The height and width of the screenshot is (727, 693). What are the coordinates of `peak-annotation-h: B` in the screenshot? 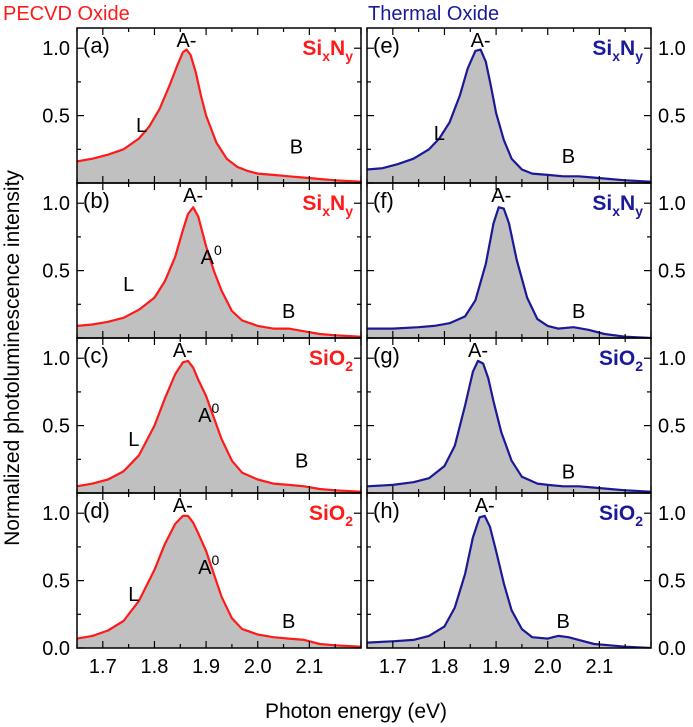 It's located at (563, 622).